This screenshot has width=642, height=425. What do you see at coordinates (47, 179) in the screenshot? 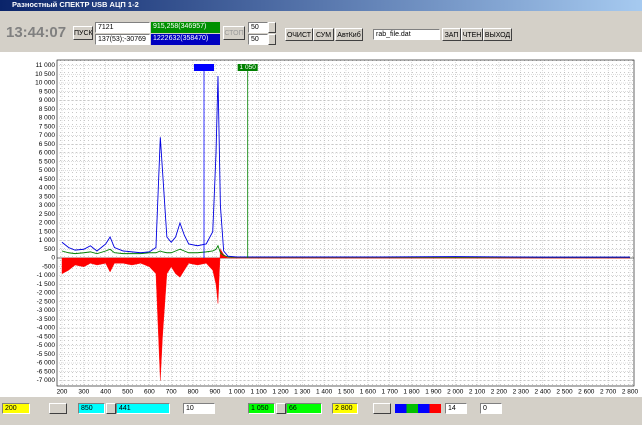
I see `y-tick-label: 4 500` at bounding box center [47, 179].